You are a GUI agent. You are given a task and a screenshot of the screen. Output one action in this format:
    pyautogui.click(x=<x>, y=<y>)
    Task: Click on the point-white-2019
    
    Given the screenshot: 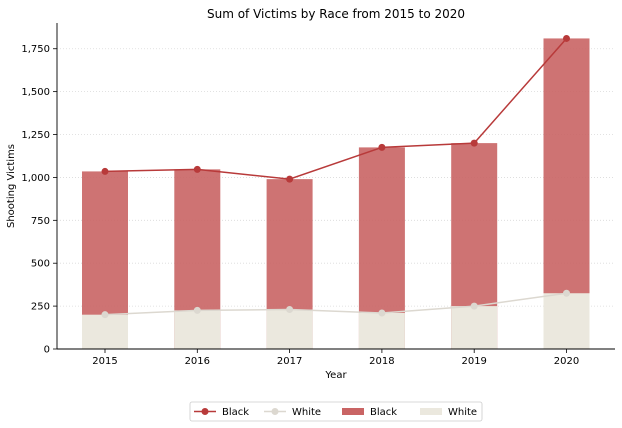 What is the action you would take?
    pyautogui.click(x=474, y=306)
    